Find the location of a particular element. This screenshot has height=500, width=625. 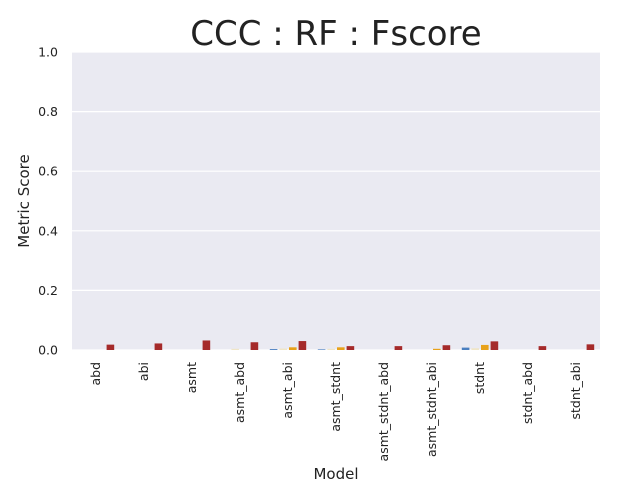

x-tick-label: asmt_stdnt is located at coordinates (335, 397).